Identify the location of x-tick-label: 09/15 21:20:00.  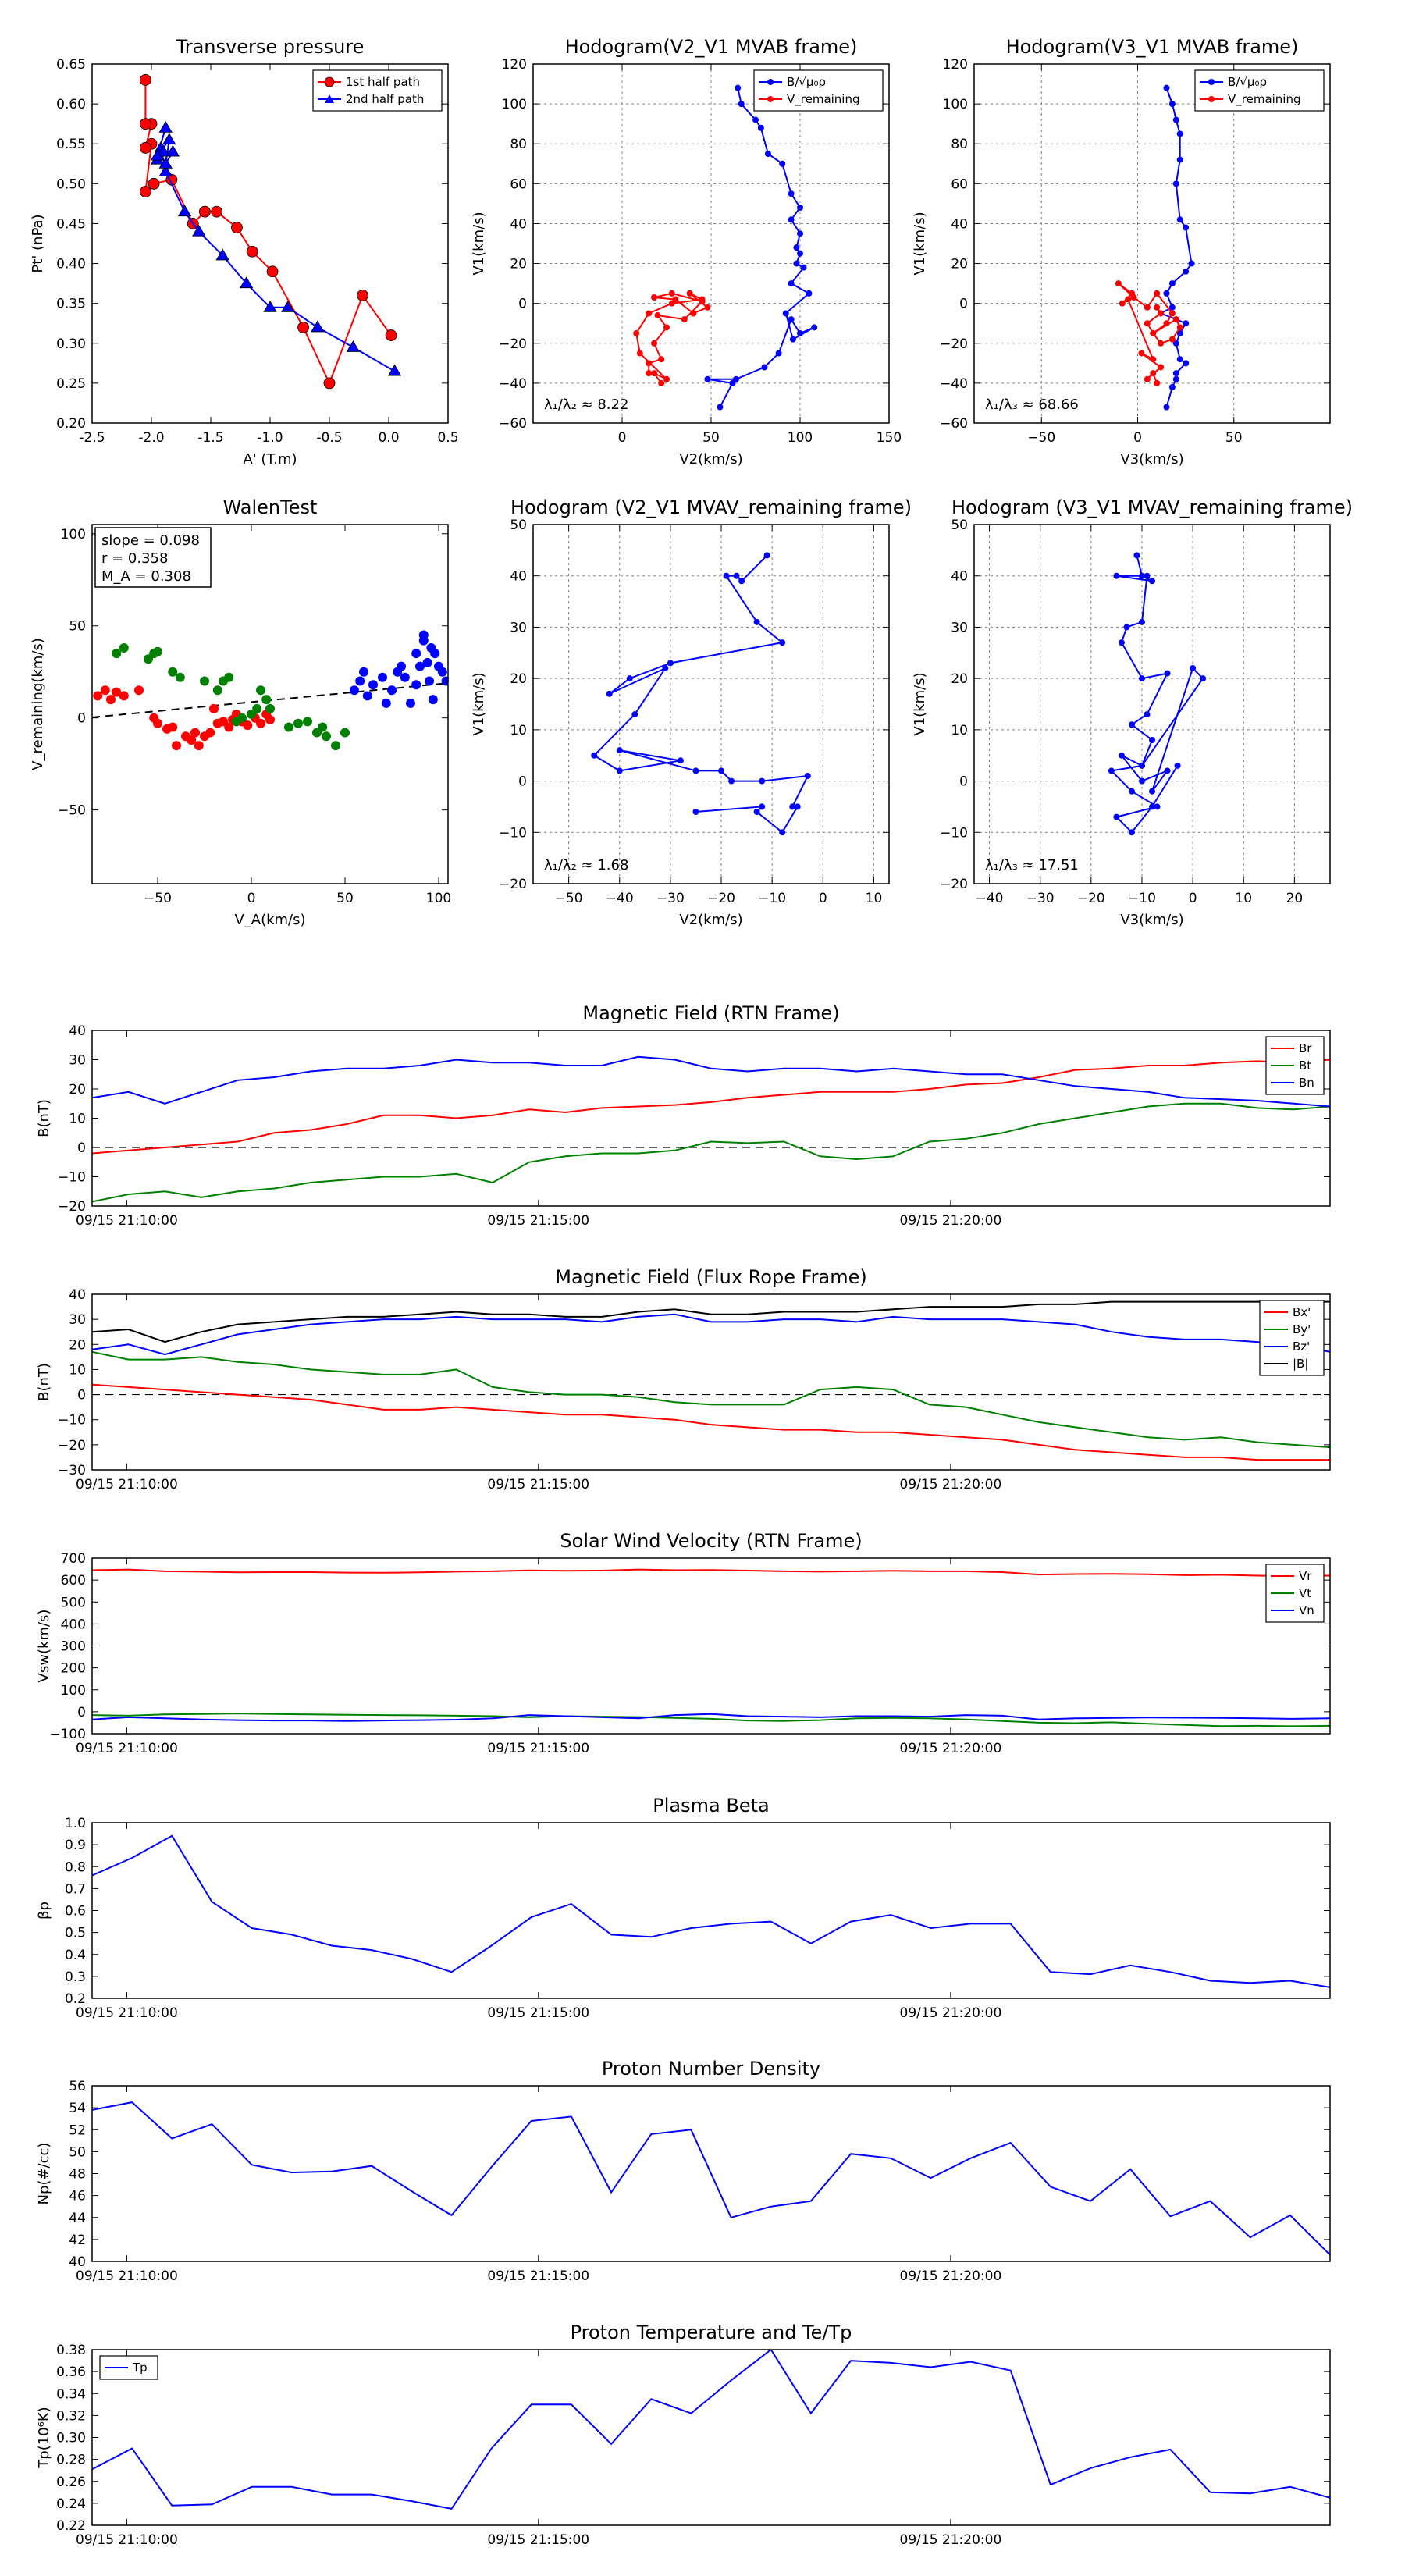
(951, 1221).